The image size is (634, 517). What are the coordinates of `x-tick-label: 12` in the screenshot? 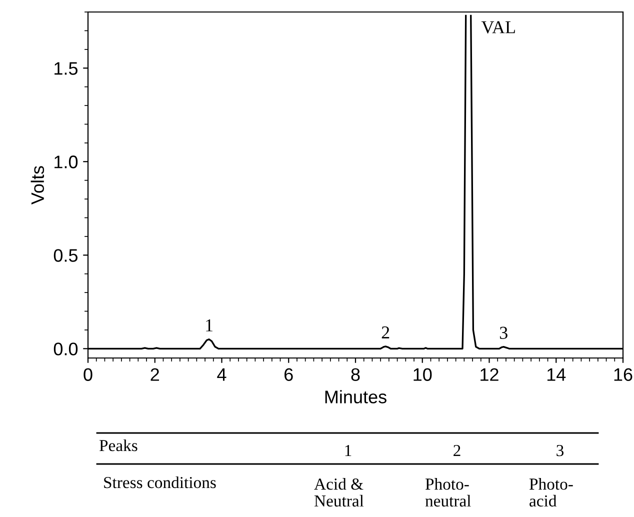 It's located at (489, 374).